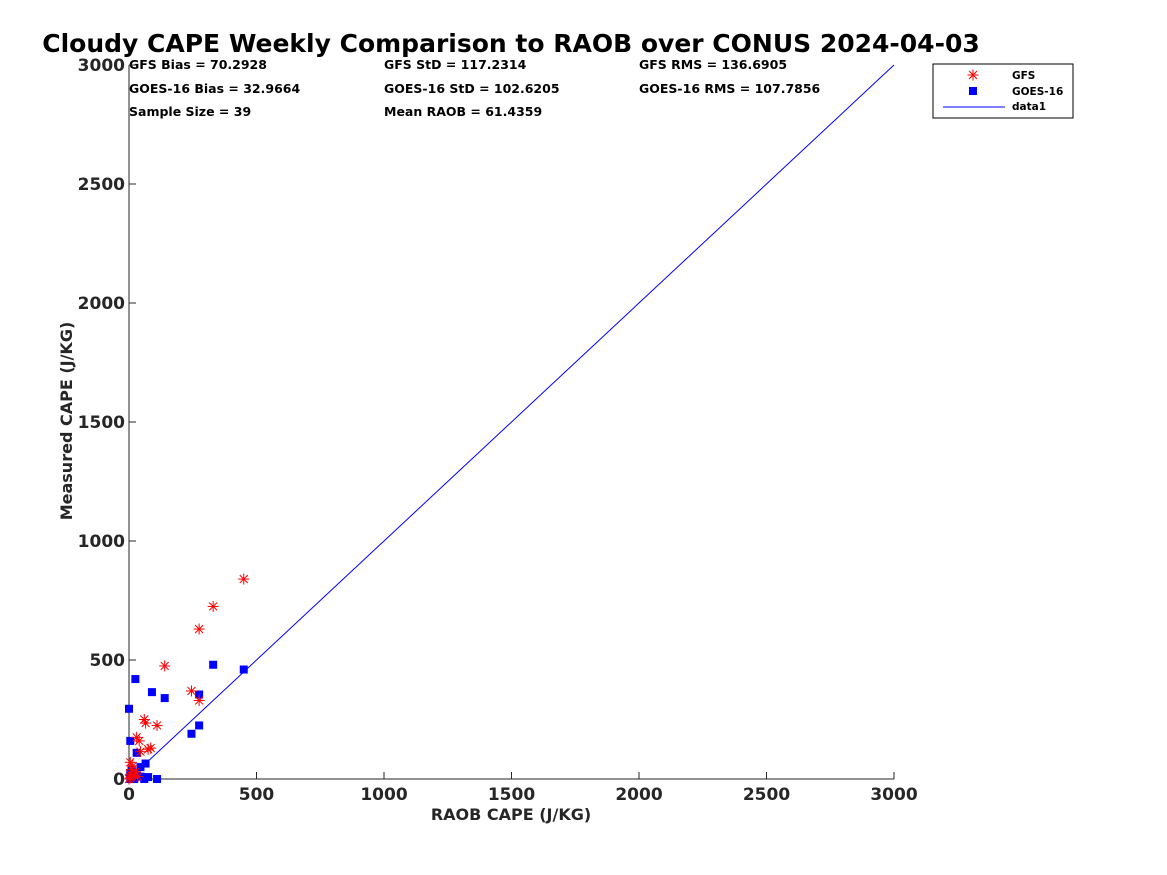 The height and width of the screenshot is (875, 1167). I want to click on x-tick-label: 0, so click(129, 795).